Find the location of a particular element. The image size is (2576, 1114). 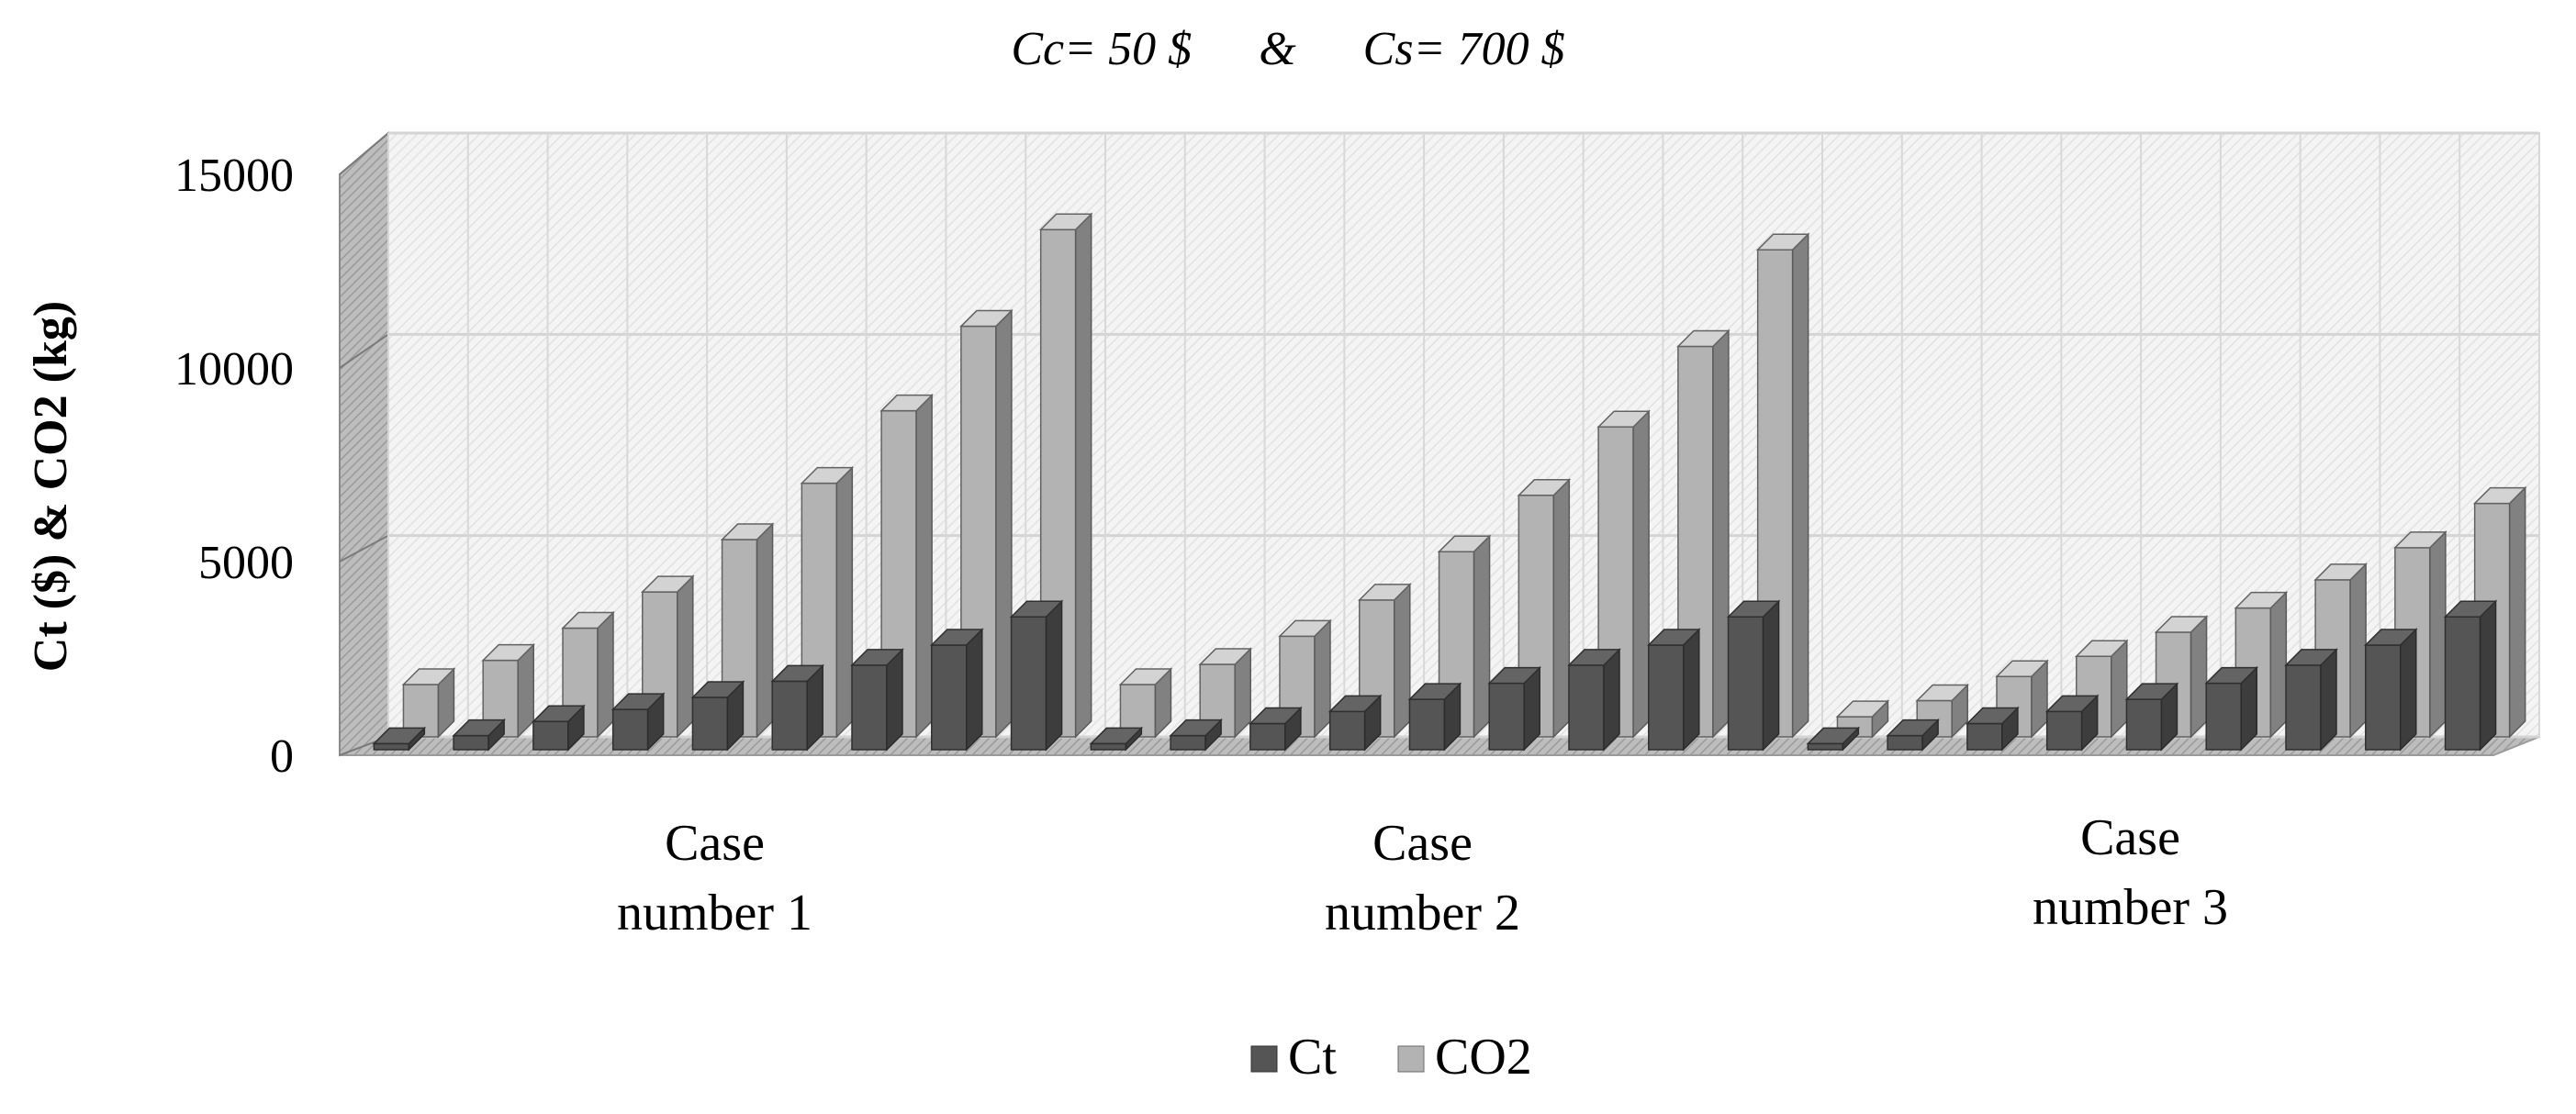

gridline-side is located at coordinates (364, 153).